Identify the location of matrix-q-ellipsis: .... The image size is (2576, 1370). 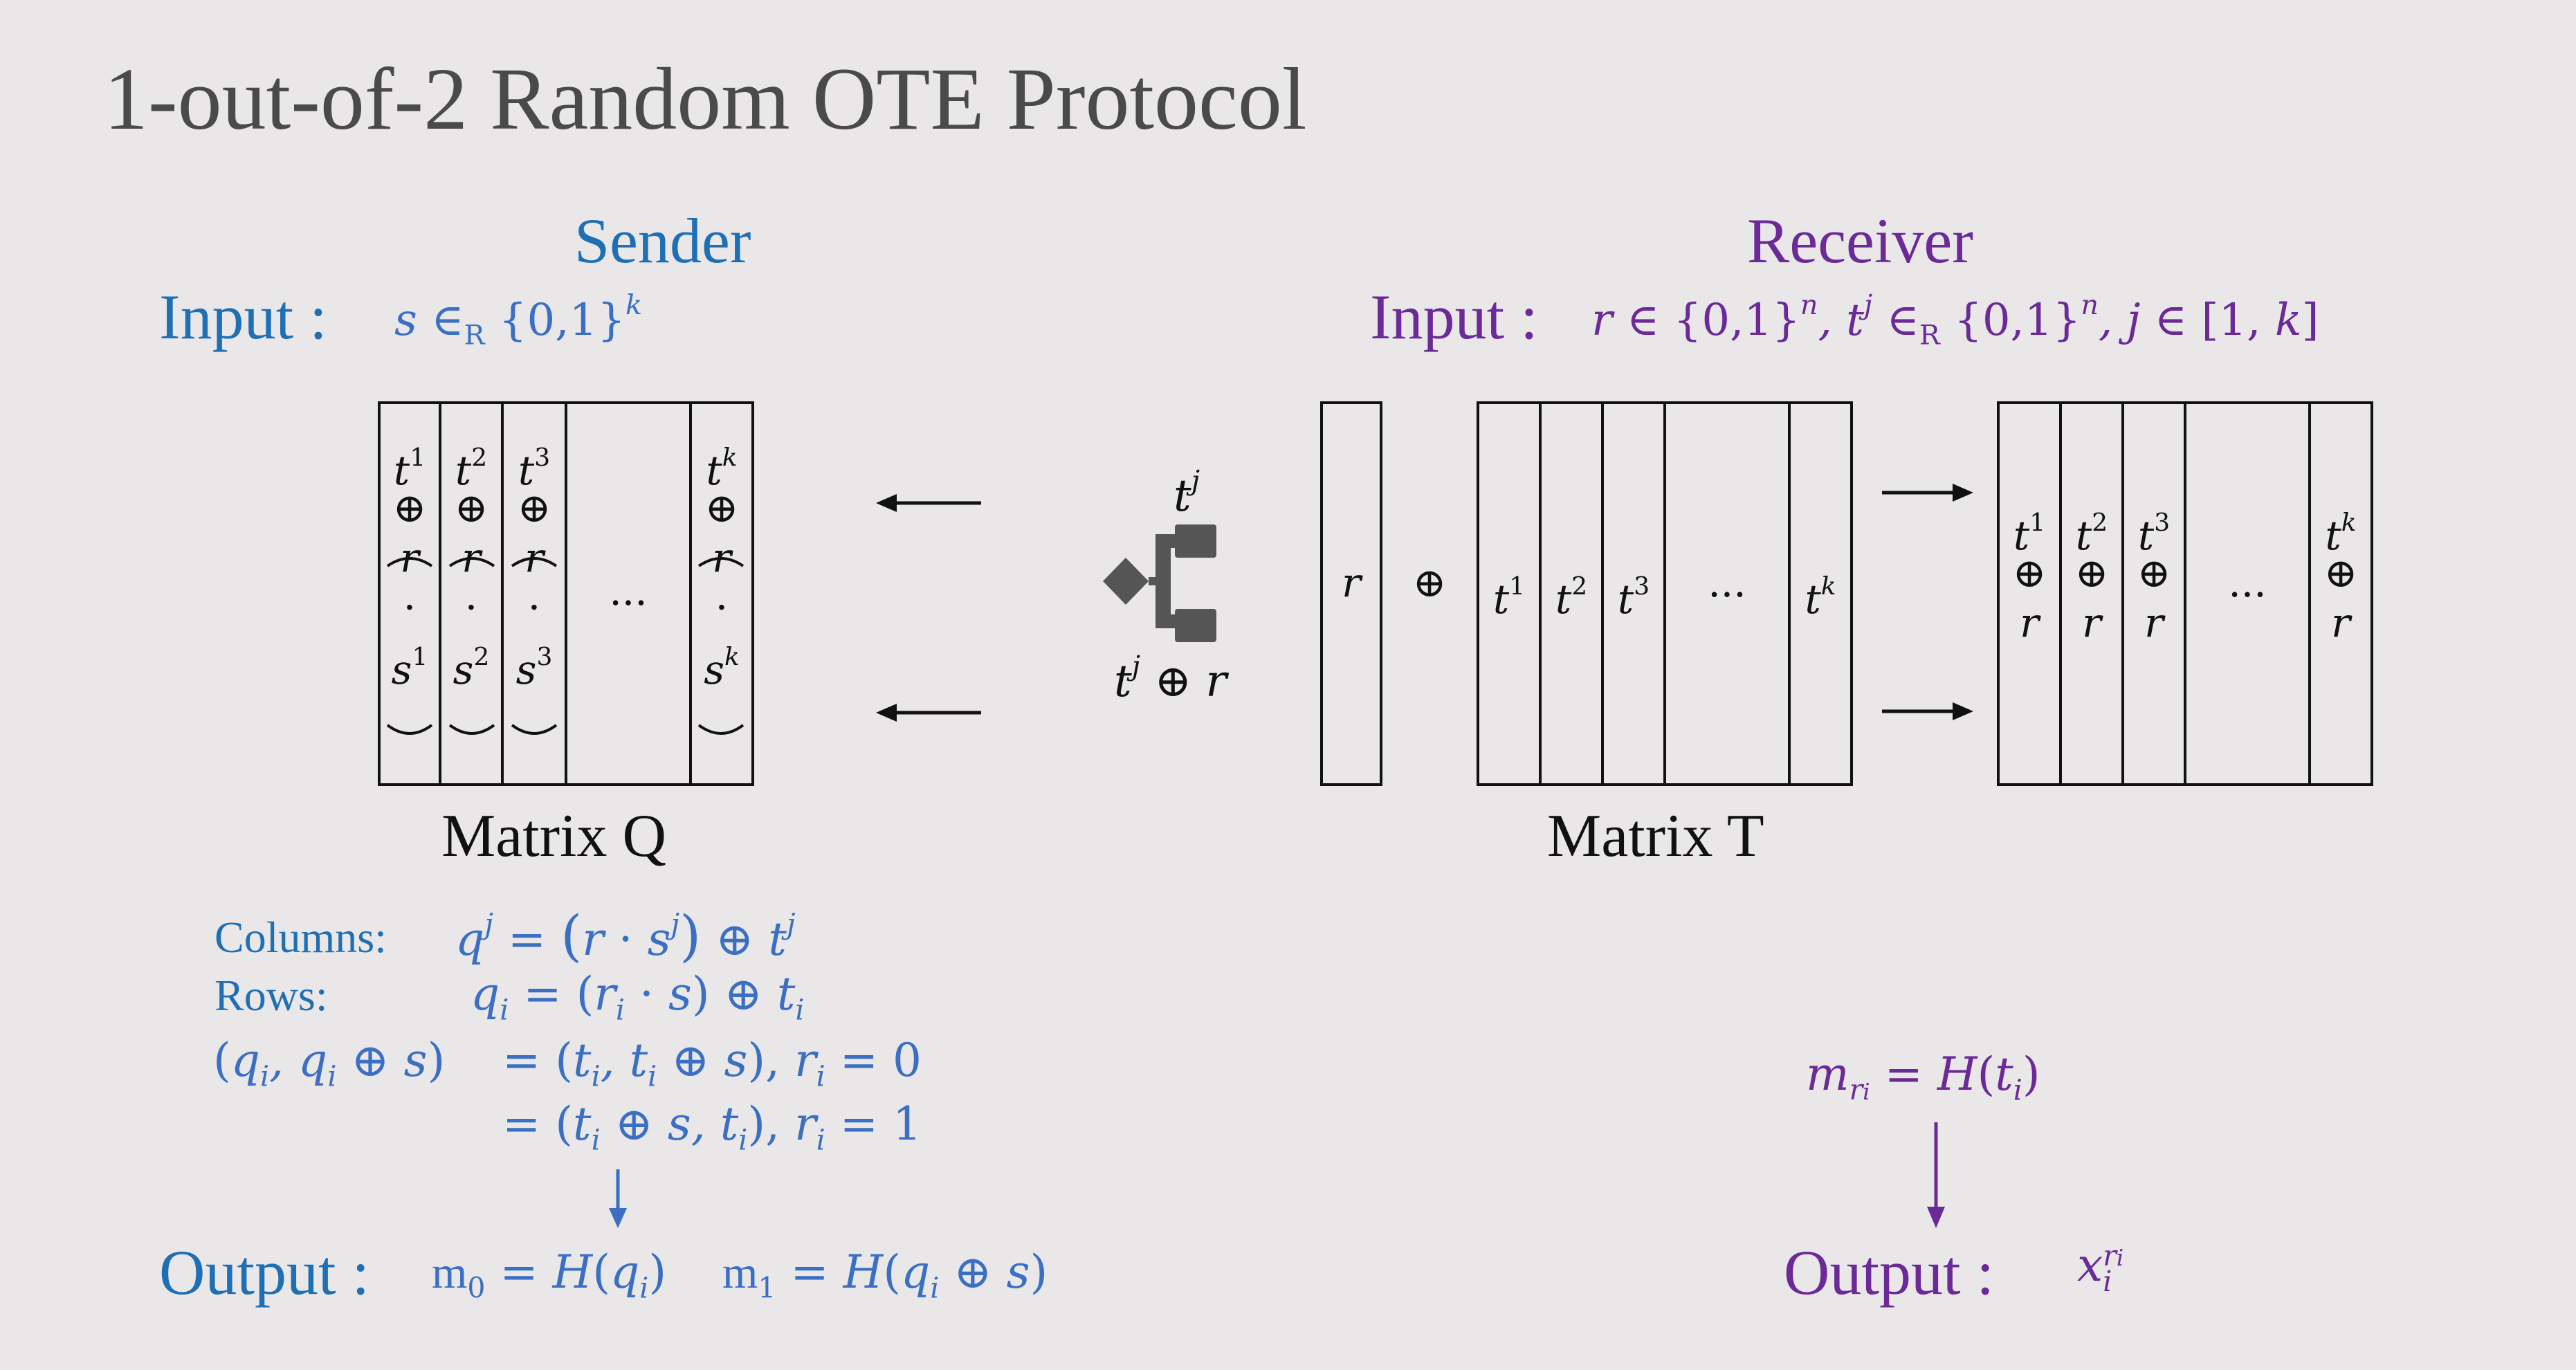
(628, 590).